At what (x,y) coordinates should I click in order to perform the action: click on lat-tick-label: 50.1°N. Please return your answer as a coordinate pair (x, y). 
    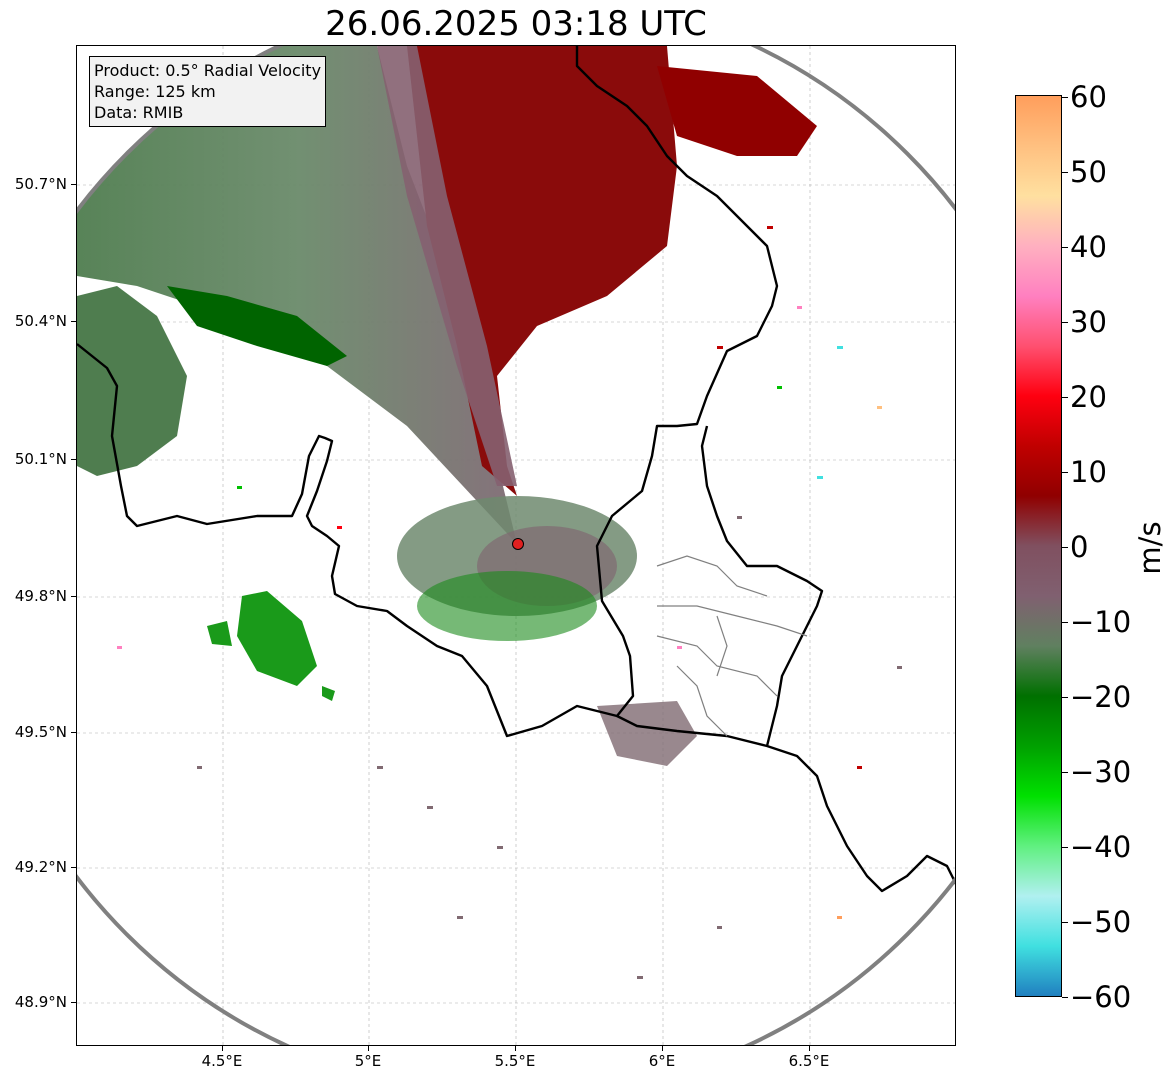
    Looking at the image, I should click on (40, 459).